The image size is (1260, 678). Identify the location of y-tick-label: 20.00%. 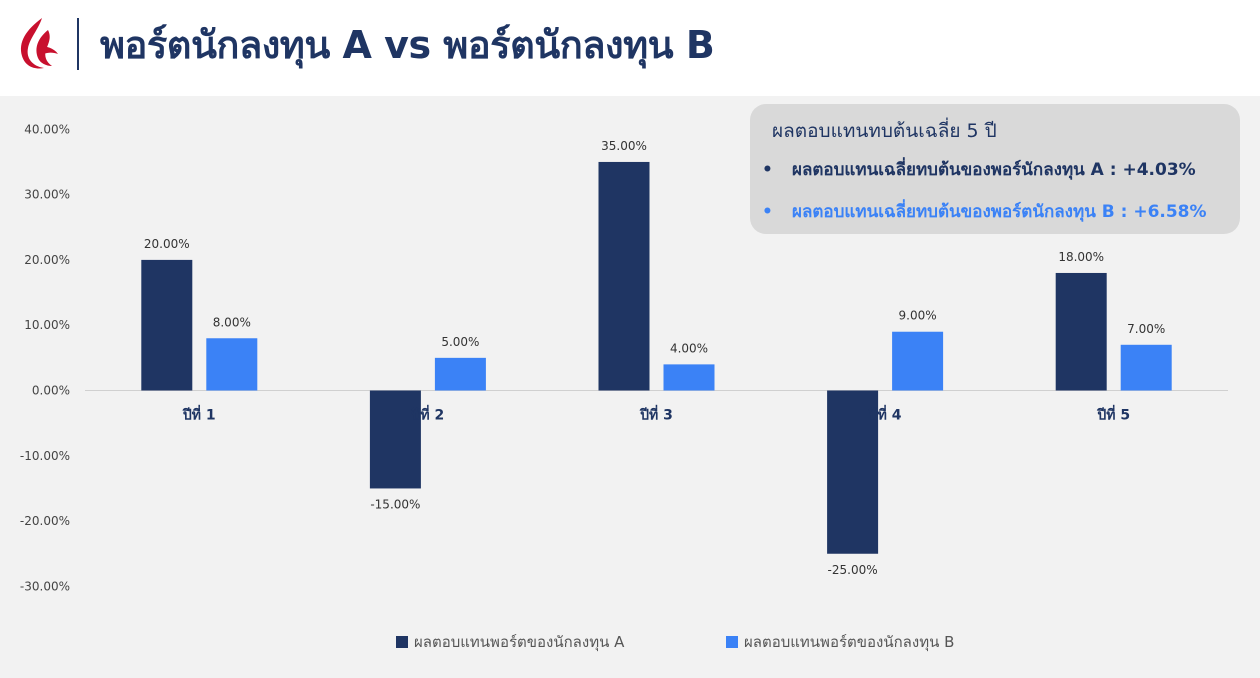
(47, 260).